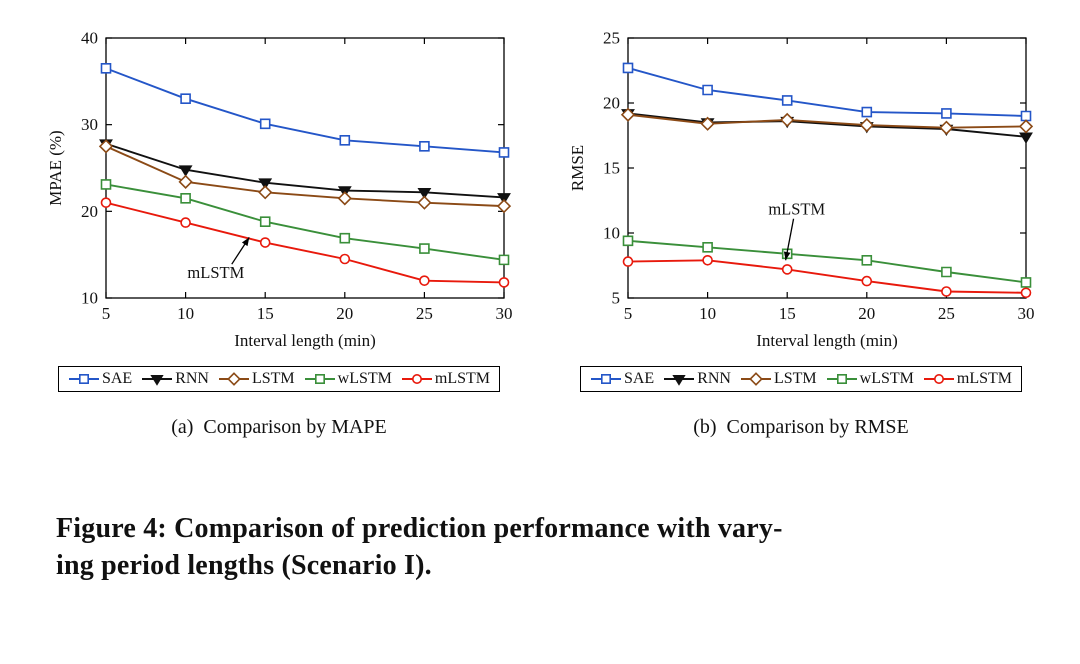 This screenshot has width=1080, height=664. I want to click on x-tick-label: 15, so click(787, 313).